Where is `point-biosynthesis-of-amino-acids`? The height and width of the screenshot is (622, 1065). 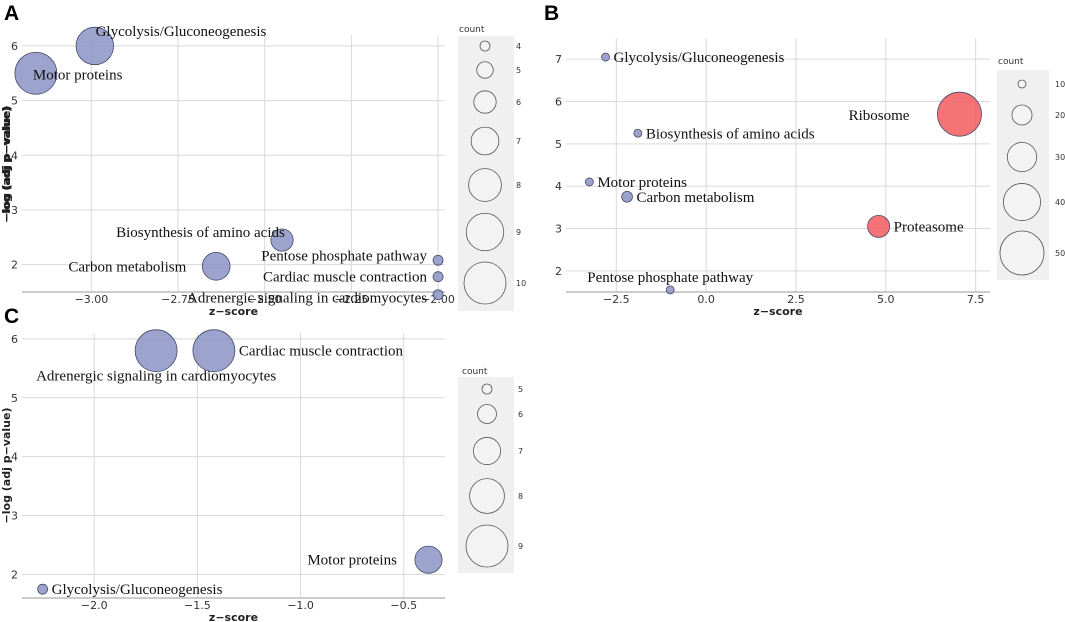
point-biosynthesis-of-amino-acids is located at coordinates (282, 240).